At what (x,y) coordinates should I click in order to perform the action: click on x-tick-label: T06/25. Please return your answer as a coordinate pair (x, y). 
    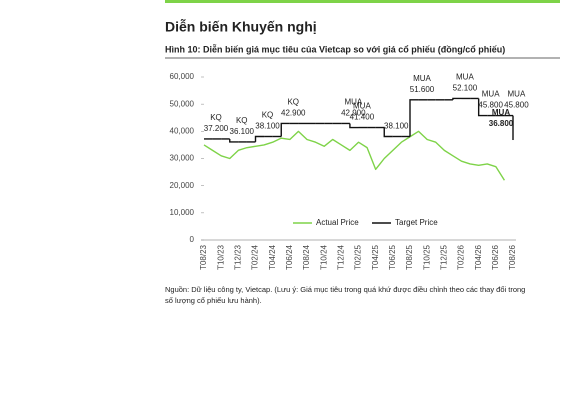
    Looking at the image, I should click on (392, 256).